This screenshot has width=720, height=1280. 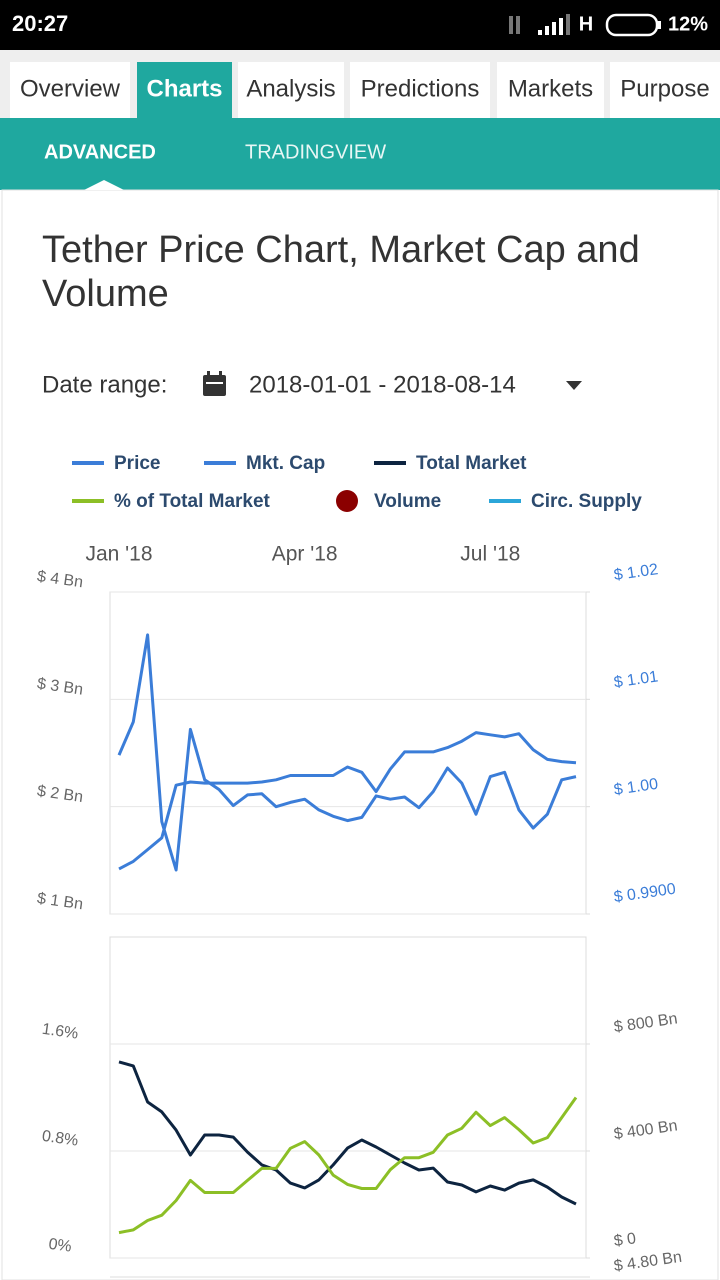 What do you see at coordinates (360, 25) in the screenshot?
I see `status-bar` at bounding box center [360, 25].